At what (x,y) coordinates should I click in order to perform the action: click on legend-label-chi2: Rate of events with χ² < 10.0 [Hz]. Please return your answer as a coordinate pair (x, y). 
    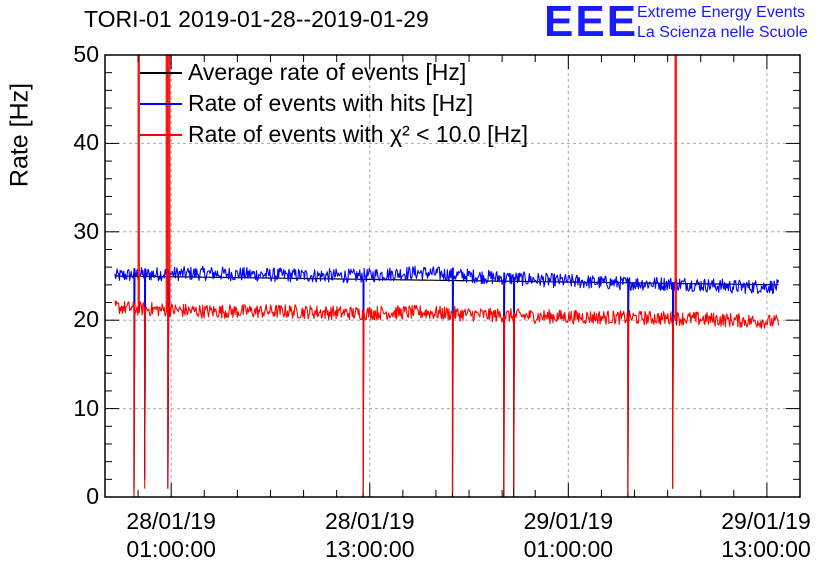
    Looking at the image, I should click on (358, 134).